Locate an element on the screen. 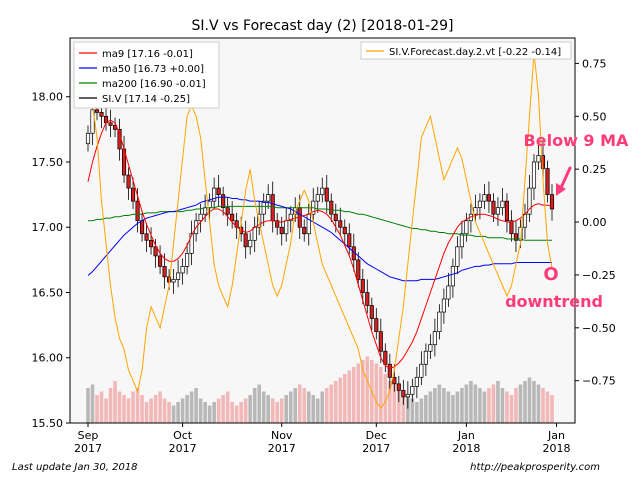 The image size is (640, 480). footer-url: http://peakprosperity.com is located at coordinates (535, 467).